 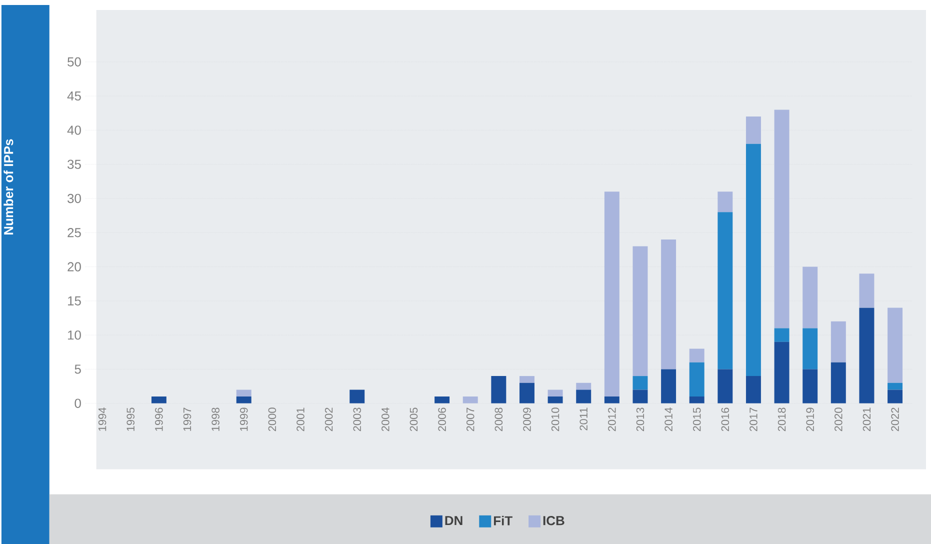 I want to click on x-tick-label: 2011, so click(x=584, y=419).